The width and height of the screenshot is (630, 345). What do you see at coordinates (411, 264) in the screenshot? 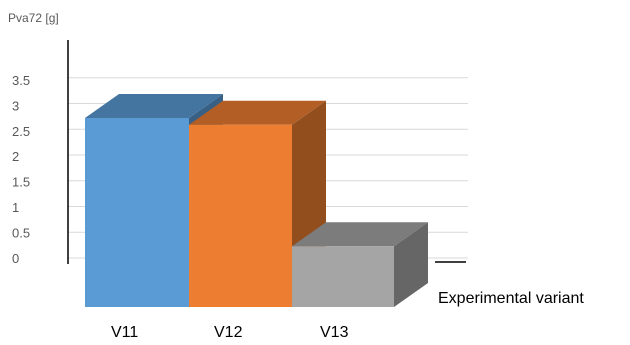
I see `bar-side-face` at bounding box center [411, 264].